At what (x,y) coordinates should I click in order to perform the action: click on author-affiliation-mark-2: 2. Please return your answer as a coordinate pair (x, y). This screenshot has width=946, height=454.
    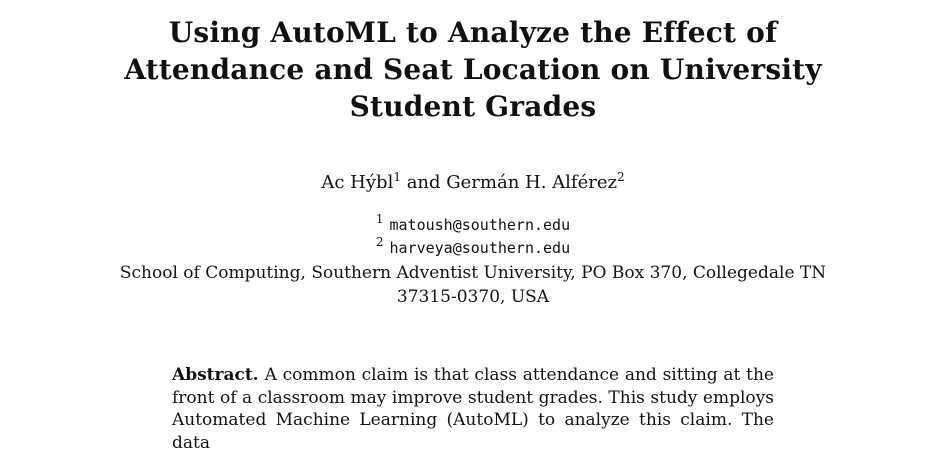
    Looking at the image, I should click on (620, 177).